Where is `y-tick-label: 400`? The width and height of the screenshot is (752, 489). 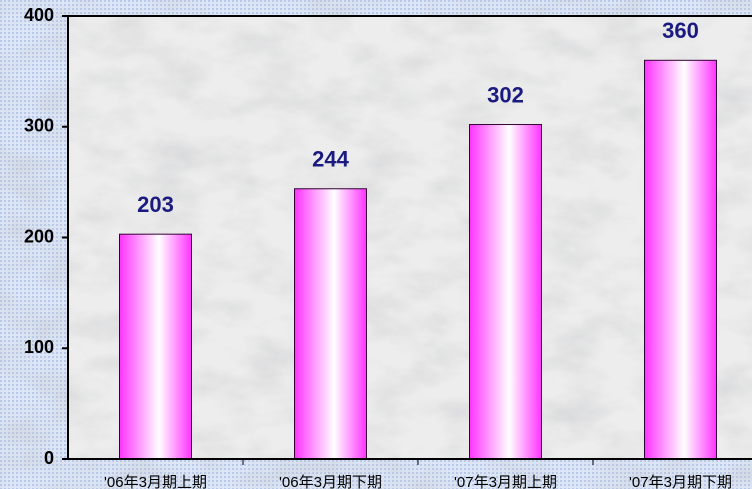 y-tick-label: 400 is located at coordinates (39, 15).